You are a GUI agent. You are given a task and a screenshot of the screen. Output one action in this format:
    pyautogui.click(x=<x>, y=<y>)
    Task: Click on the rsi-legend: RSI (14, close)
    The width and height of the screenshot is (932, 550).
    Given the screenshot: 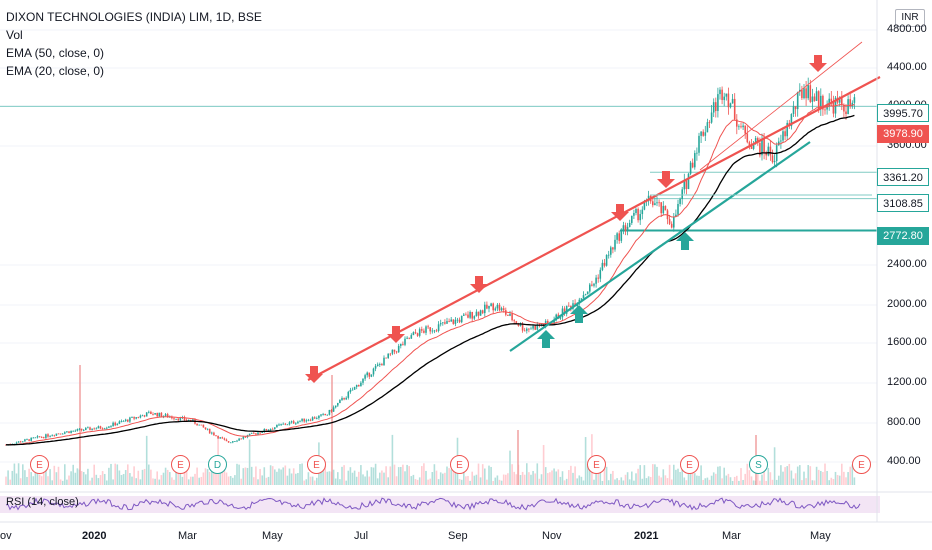 What is the action you would take?
    pyautogui.click(x=42, y=502)
    